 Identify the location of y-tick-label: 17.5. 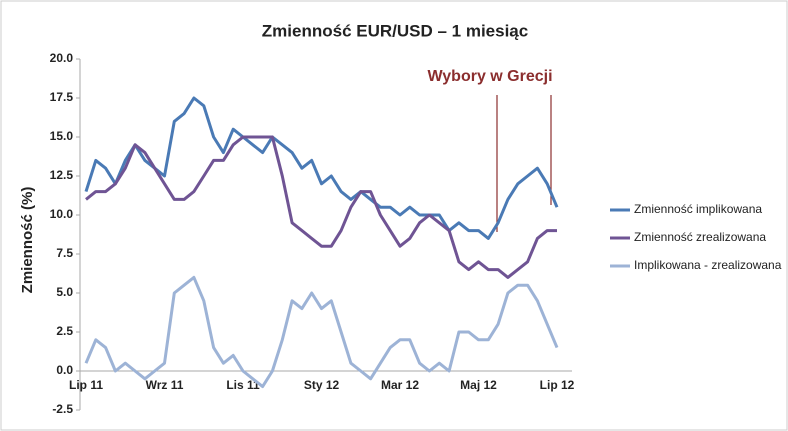
(62, 97).